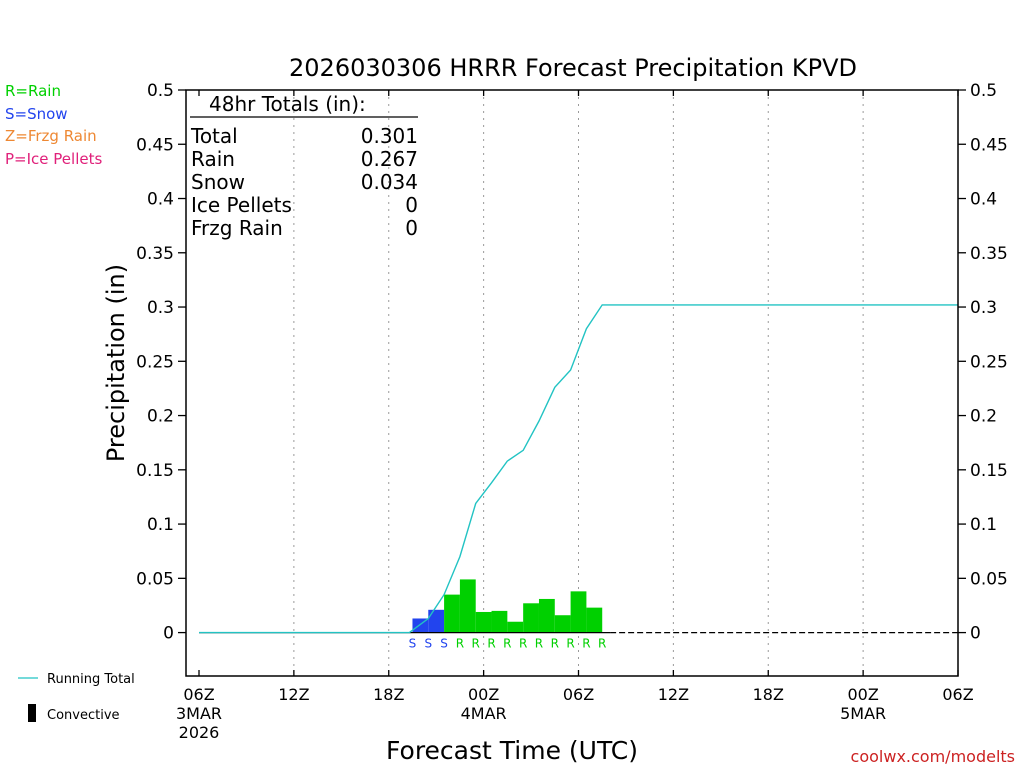 The image size is (1024, 768). I want to click on x-tick-date-label: 3MAR, so click(199, 713).